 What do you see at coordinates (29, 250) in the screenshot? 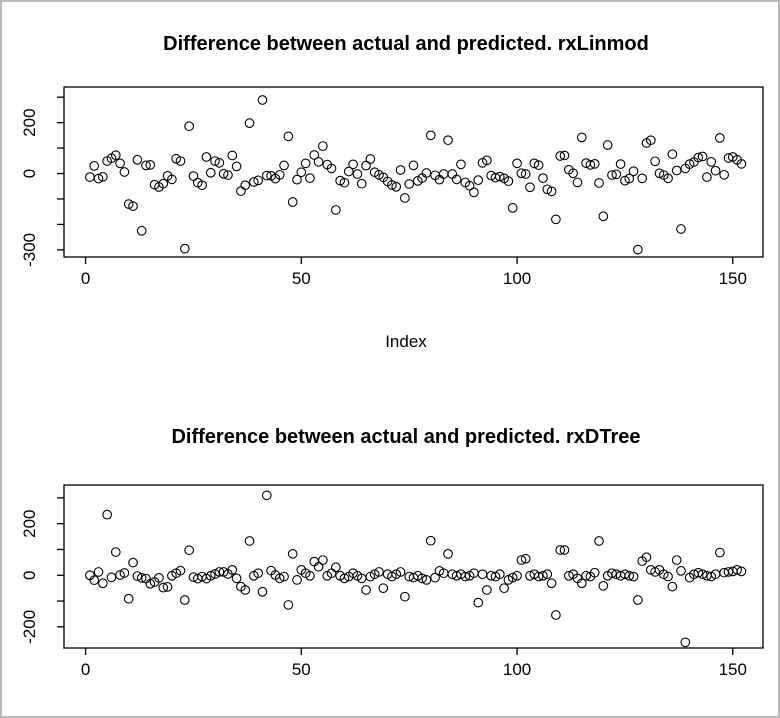
I see `y-tick-label: -300` at bounding box center [29, 250].